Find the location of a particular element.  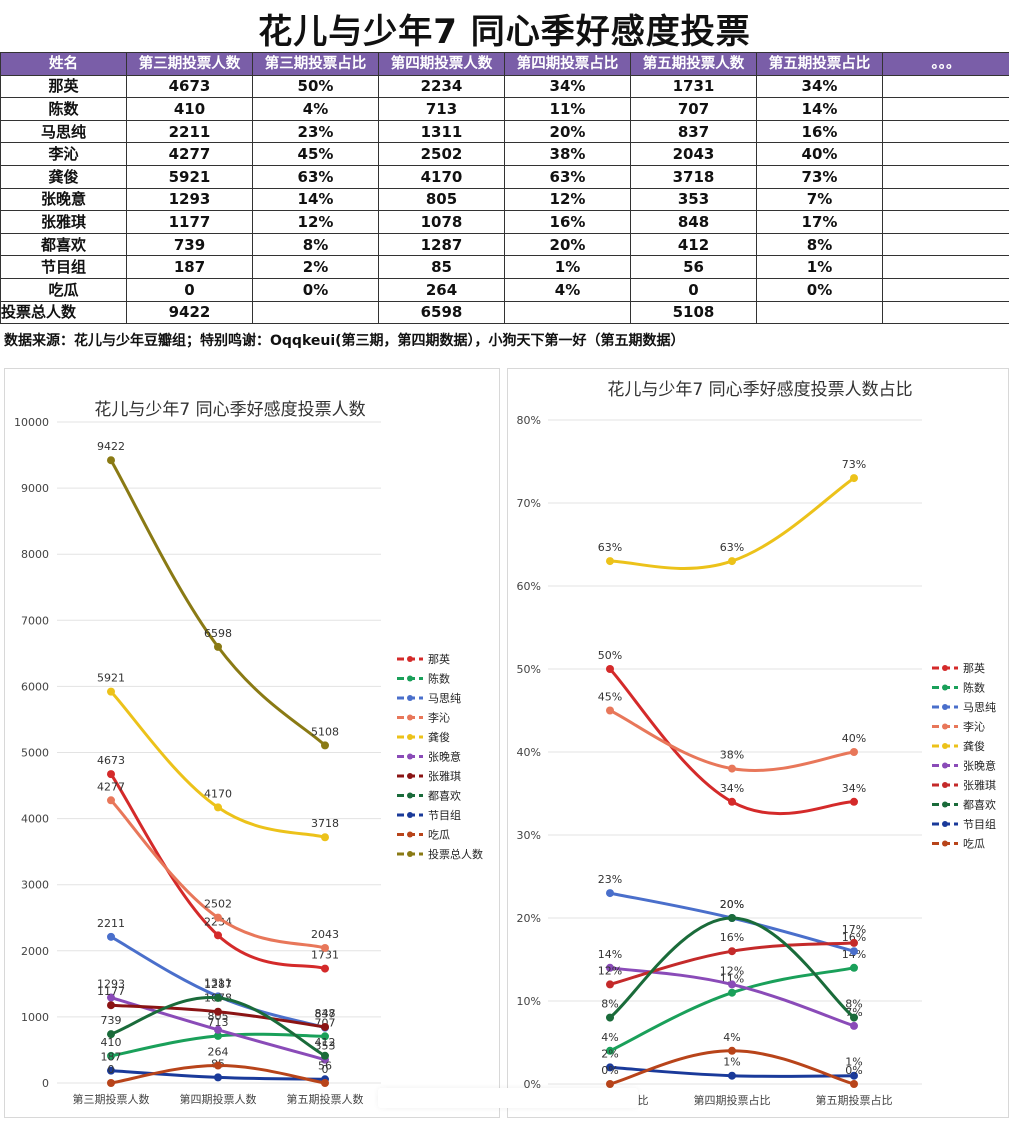

page-title: 花儿与少年7 同心季好感度投票 is located at coordinates (504, 32).